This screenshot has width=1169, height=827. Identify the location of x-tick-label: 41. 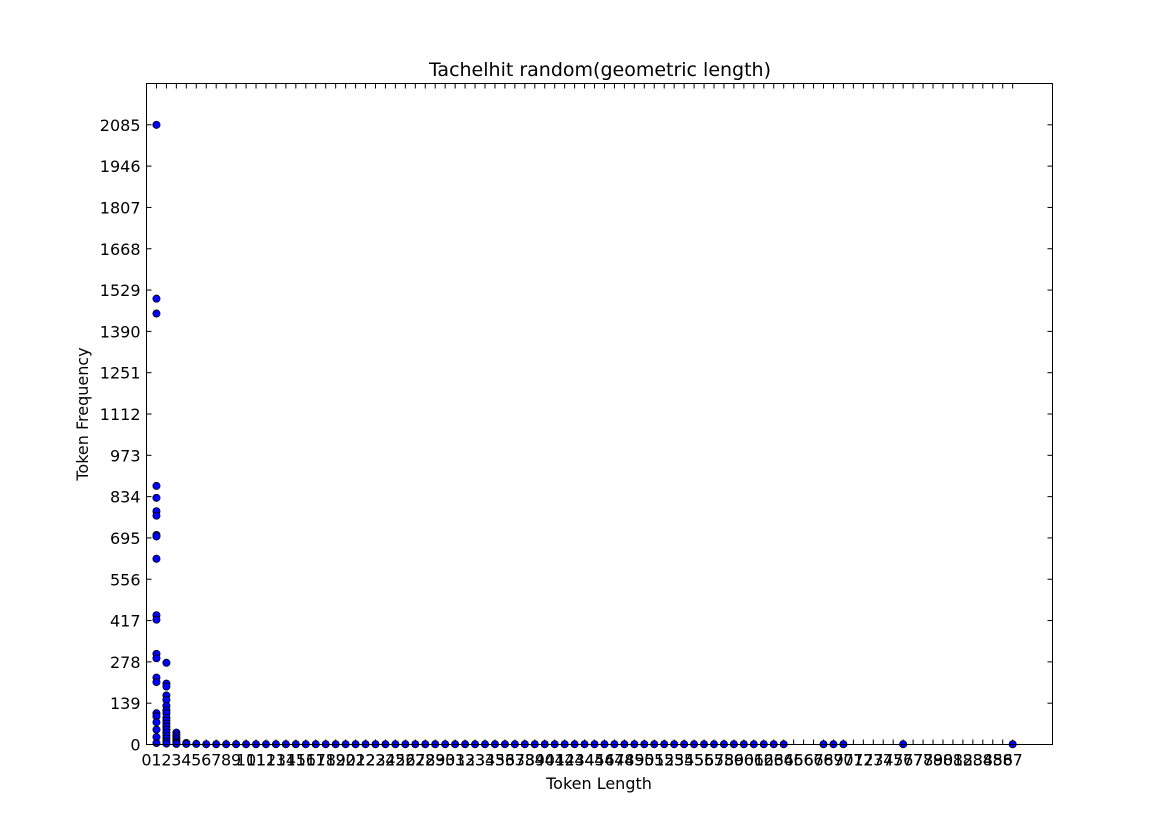
(555, 760).